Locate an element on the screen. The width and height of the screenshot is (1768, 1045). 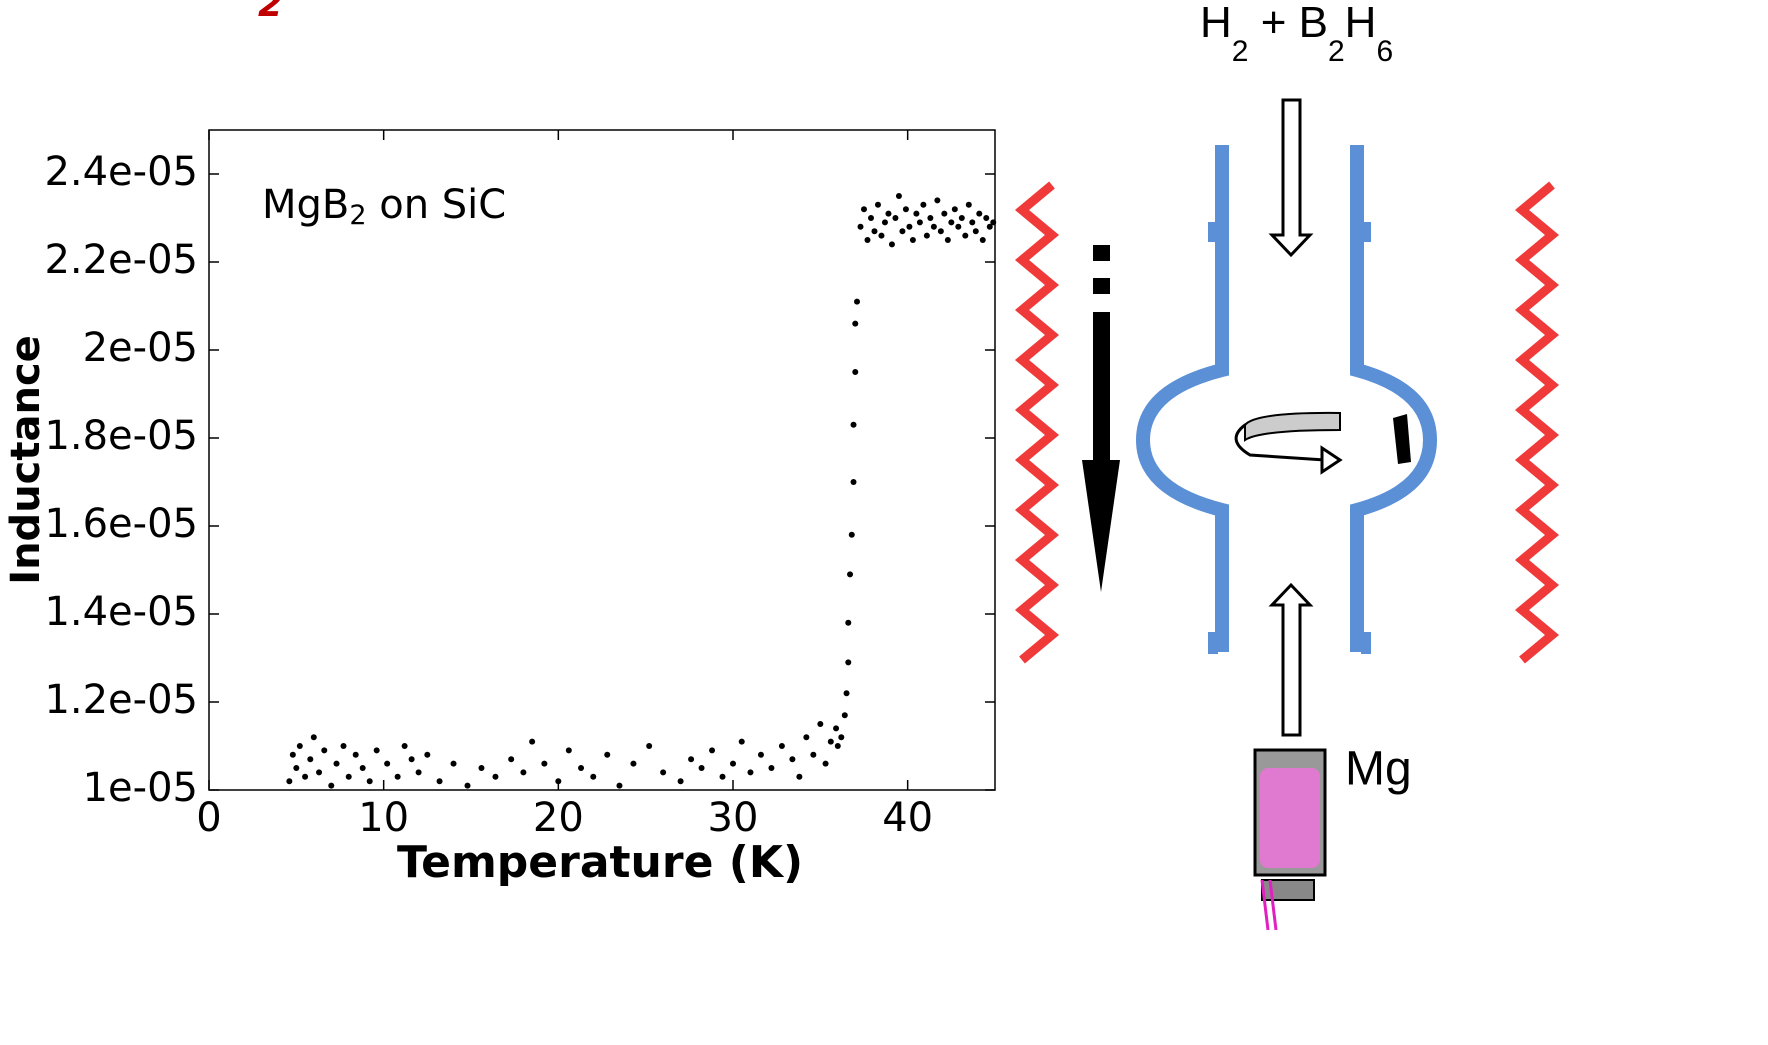
substrate is located at coordinates (1402, 439).